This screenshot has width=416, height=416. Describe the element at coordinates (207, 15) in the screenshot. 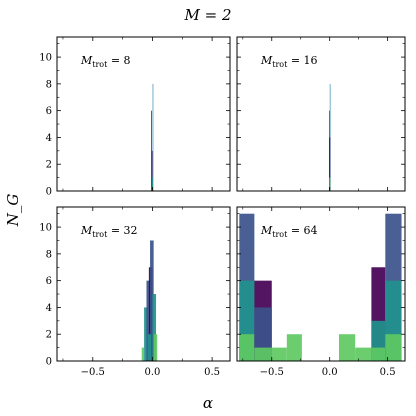

I see `figure-title: M = 2` at that location.